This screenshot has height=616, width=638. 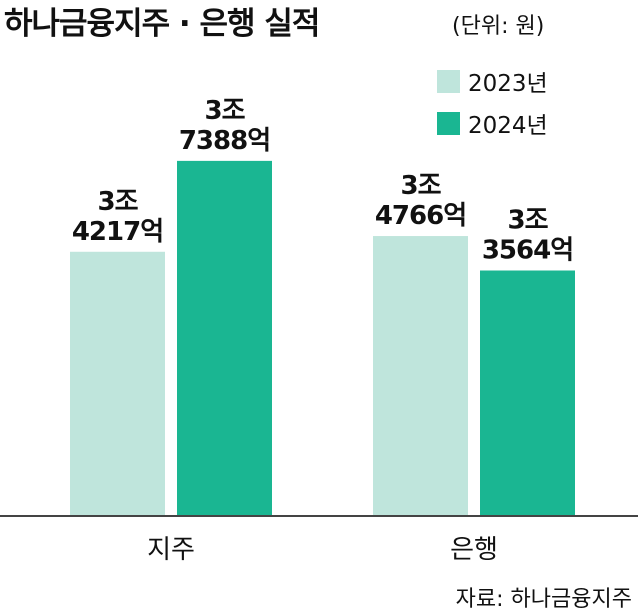 What do you see at coordinates (508, 84) in the screenshot?
I see `legend-label: 2023년` at bounding box center [508, 84].